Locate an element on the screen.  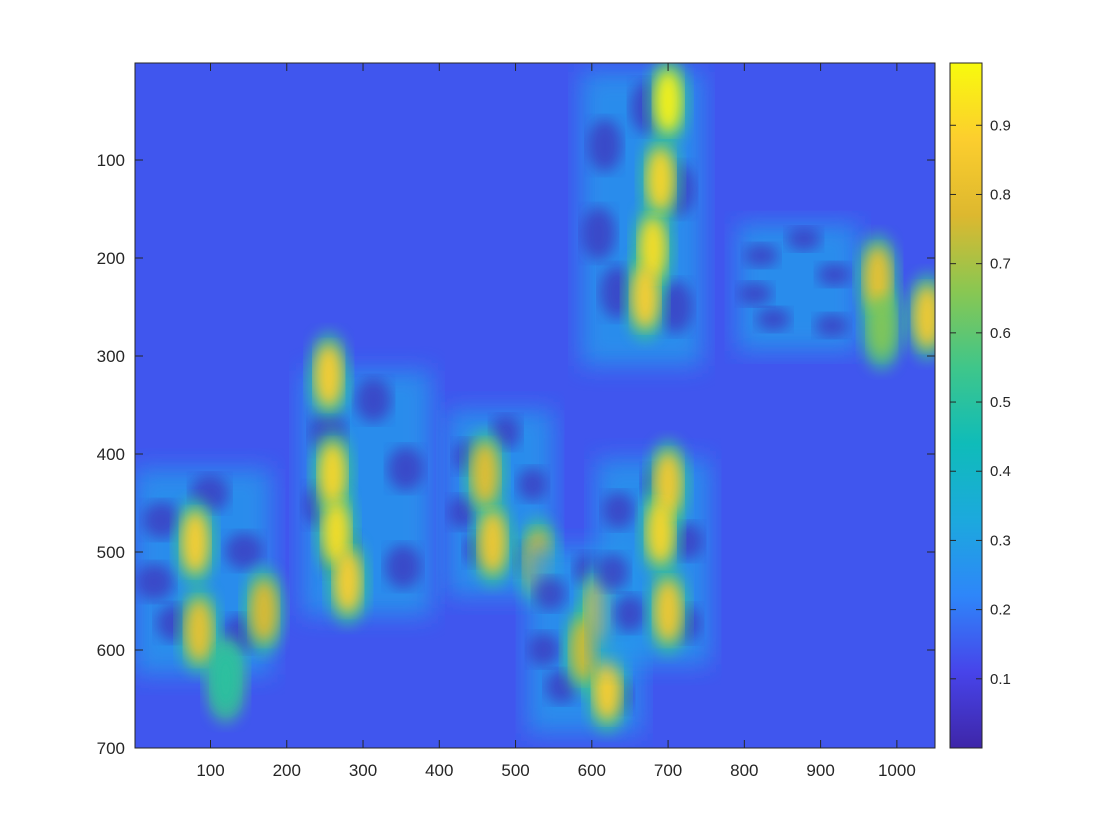
x-tick-label: 1000 is located at coordinates (897, 770).